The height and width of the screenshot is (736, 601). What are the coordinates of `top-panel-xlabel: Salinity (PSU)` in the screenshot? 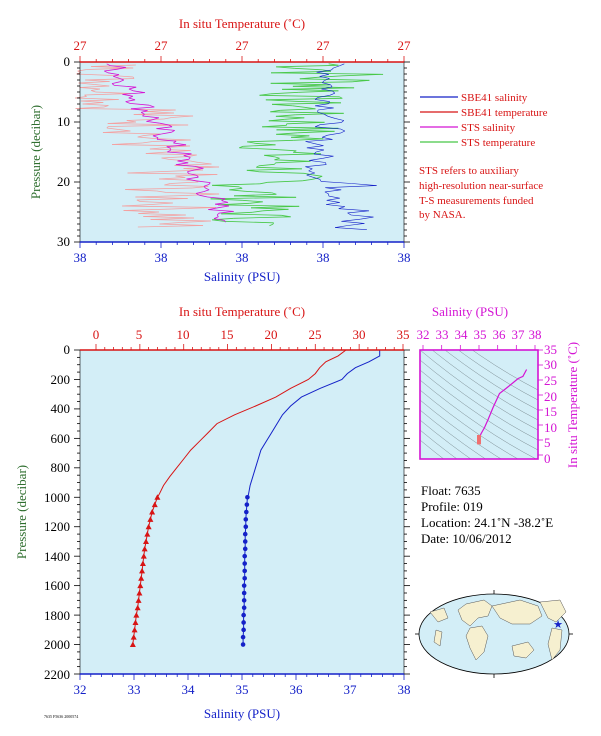 It's located at (242, 276).